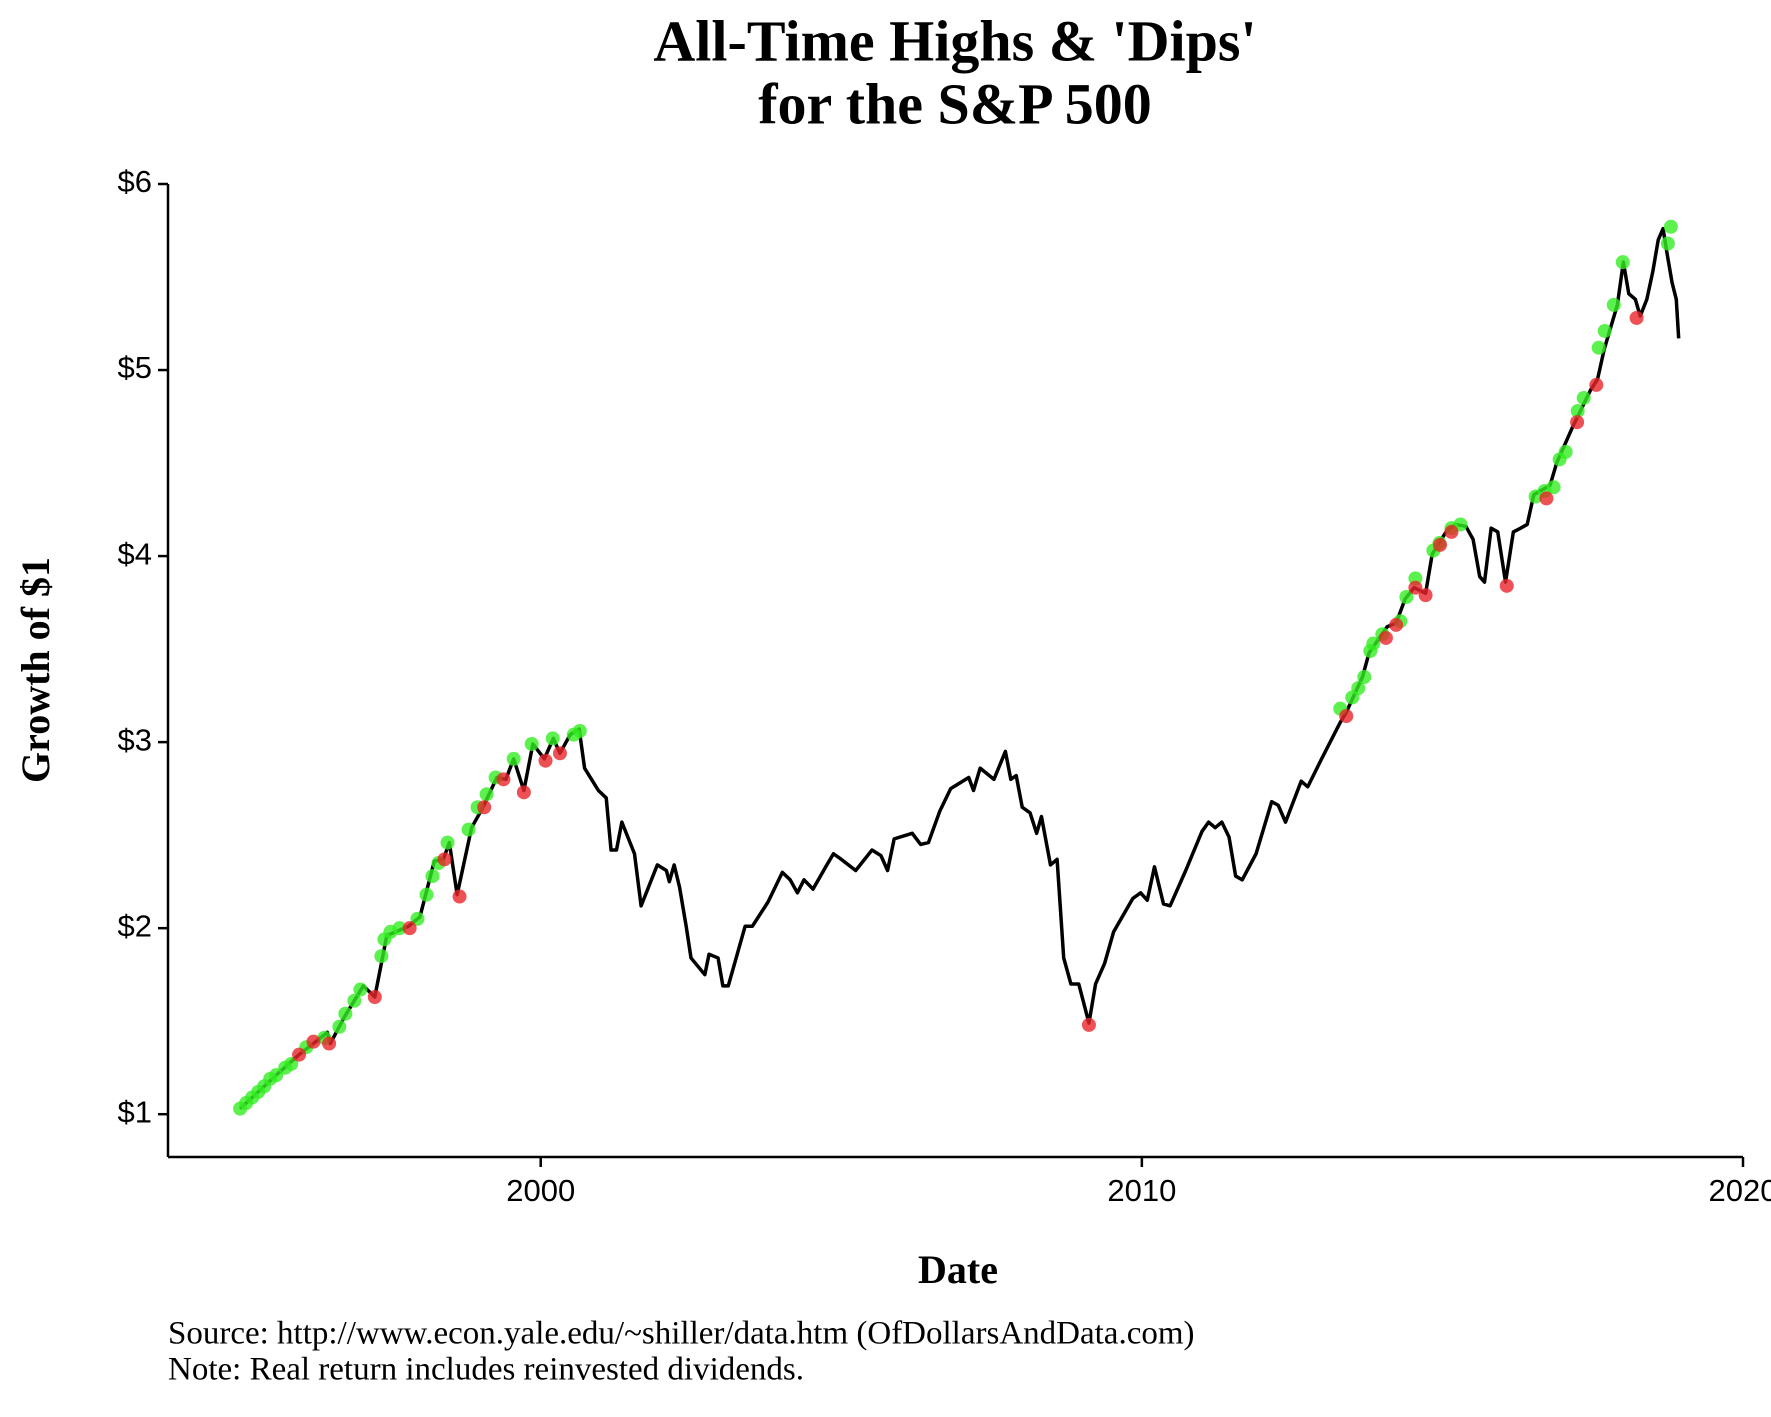  What do you see at coordinates (135, 925) in the screenshot?
I see `y-tick-label: $2` at bounding box center [135, 925].